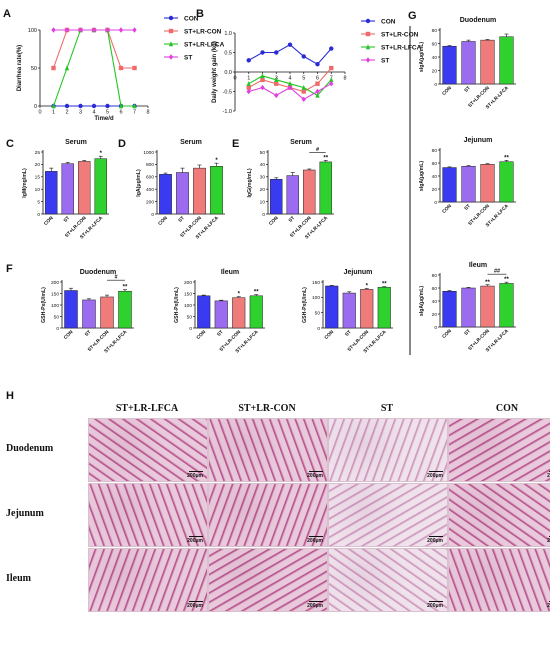 This screenshot has height=666, width=550. Describe the element at coordinates (150, 202) in the screenshot. I see `y-tick-label: 200` at that location.